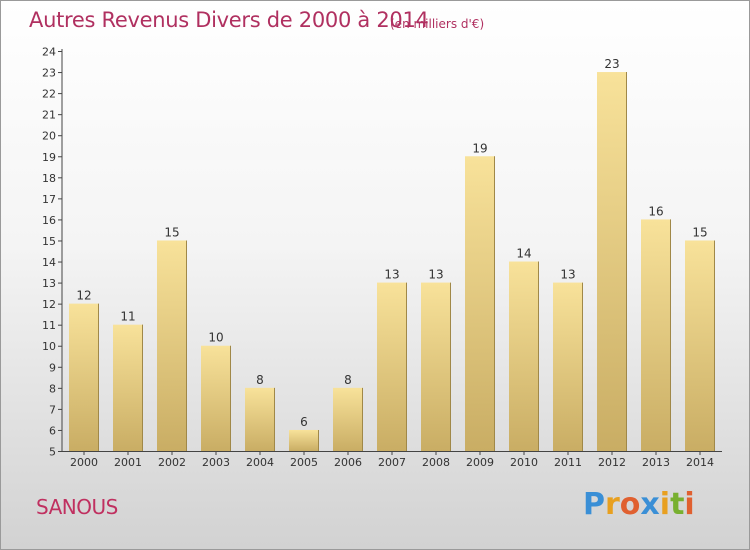  I want to click on proxiti-logo: Proxiti, so click(639, 504).